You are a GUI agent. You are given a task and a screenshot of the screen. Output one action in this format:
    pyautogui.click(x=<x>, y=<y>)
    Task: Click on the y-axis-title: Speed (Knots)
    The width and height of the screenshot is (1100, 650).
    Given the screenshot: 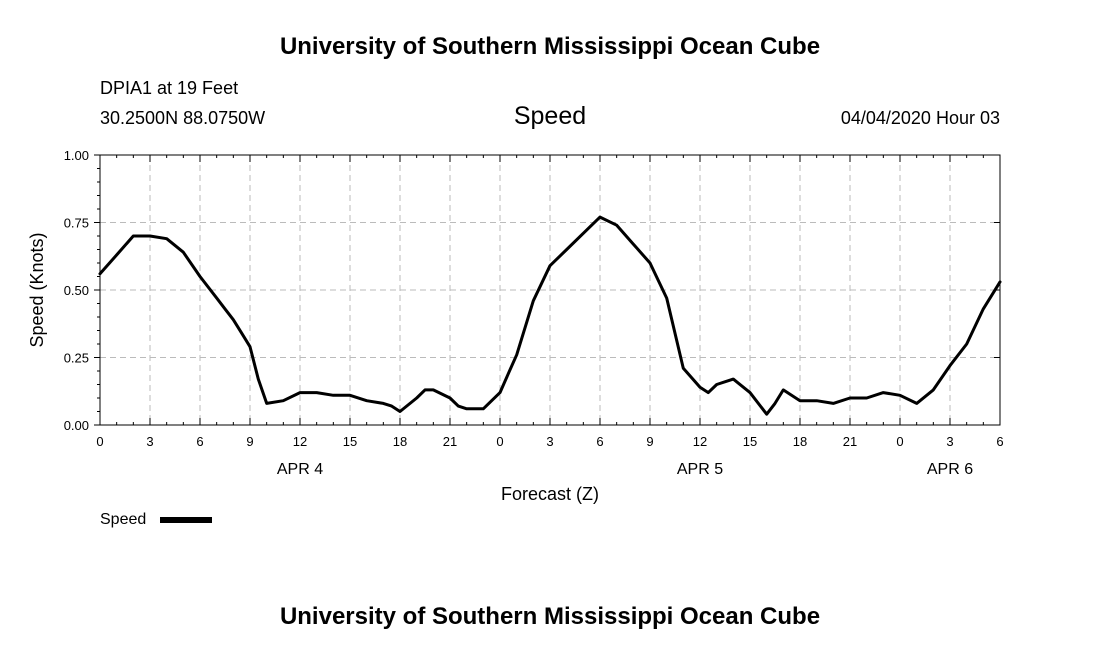 What is the action you would take?
    pyautogui.click(x=37, y=289)
    